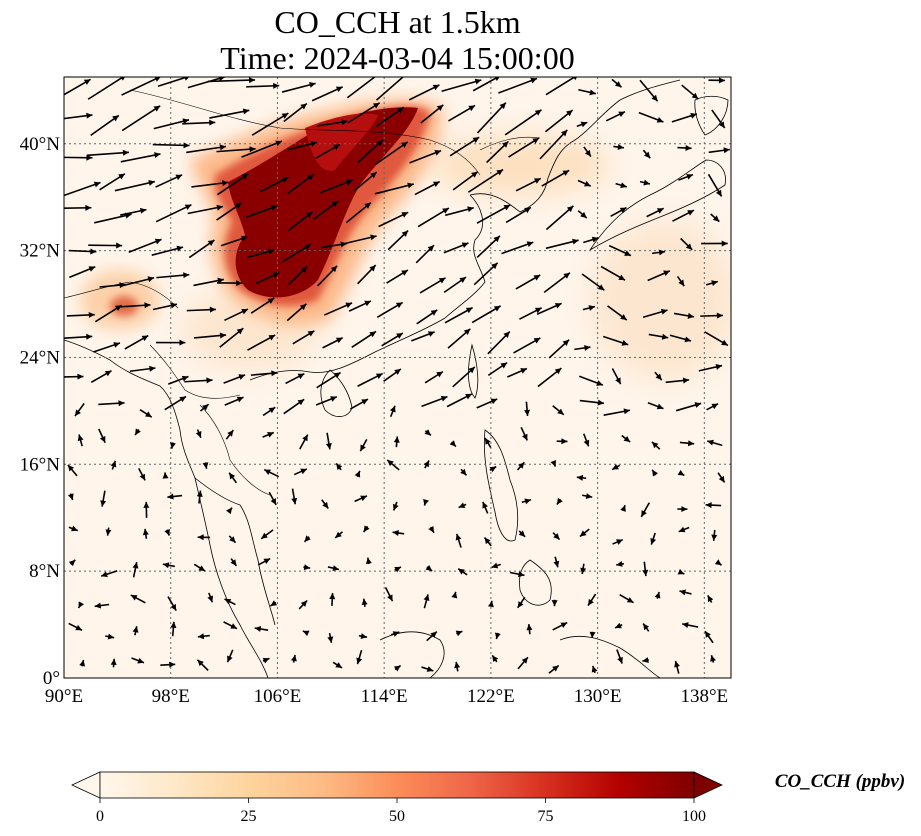  Describe the element at coordinates (501, 485) in the screenshot. I see `coastline-philippines` at that location.